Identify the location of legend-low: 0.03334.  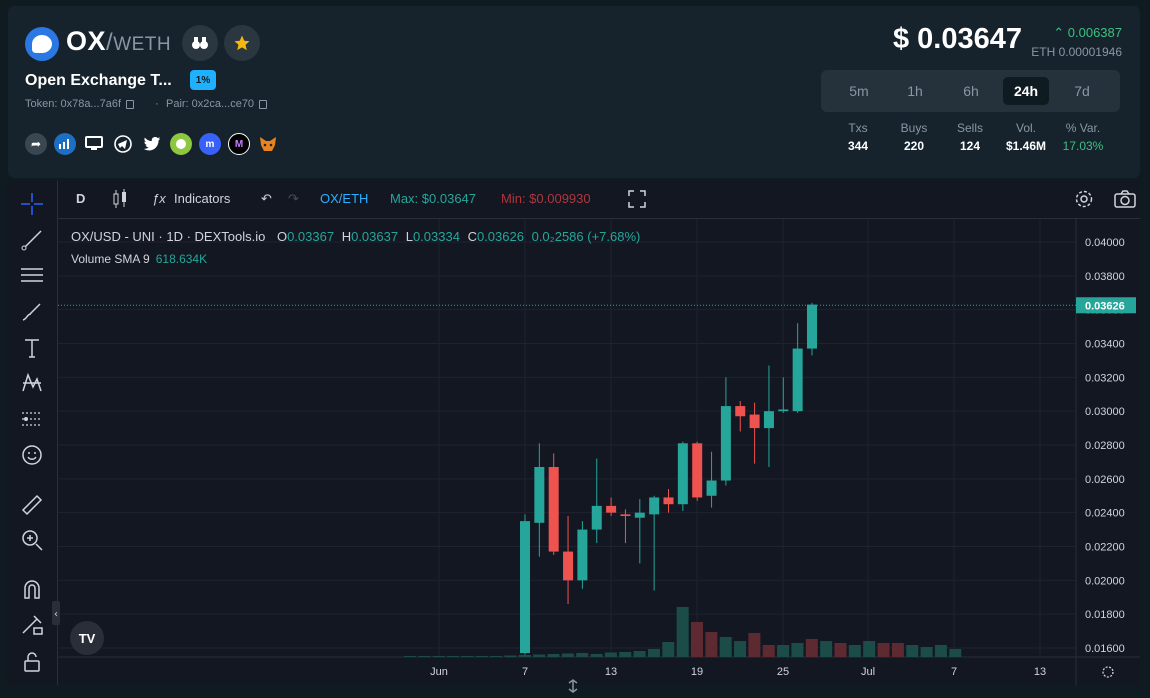
(436, 236).